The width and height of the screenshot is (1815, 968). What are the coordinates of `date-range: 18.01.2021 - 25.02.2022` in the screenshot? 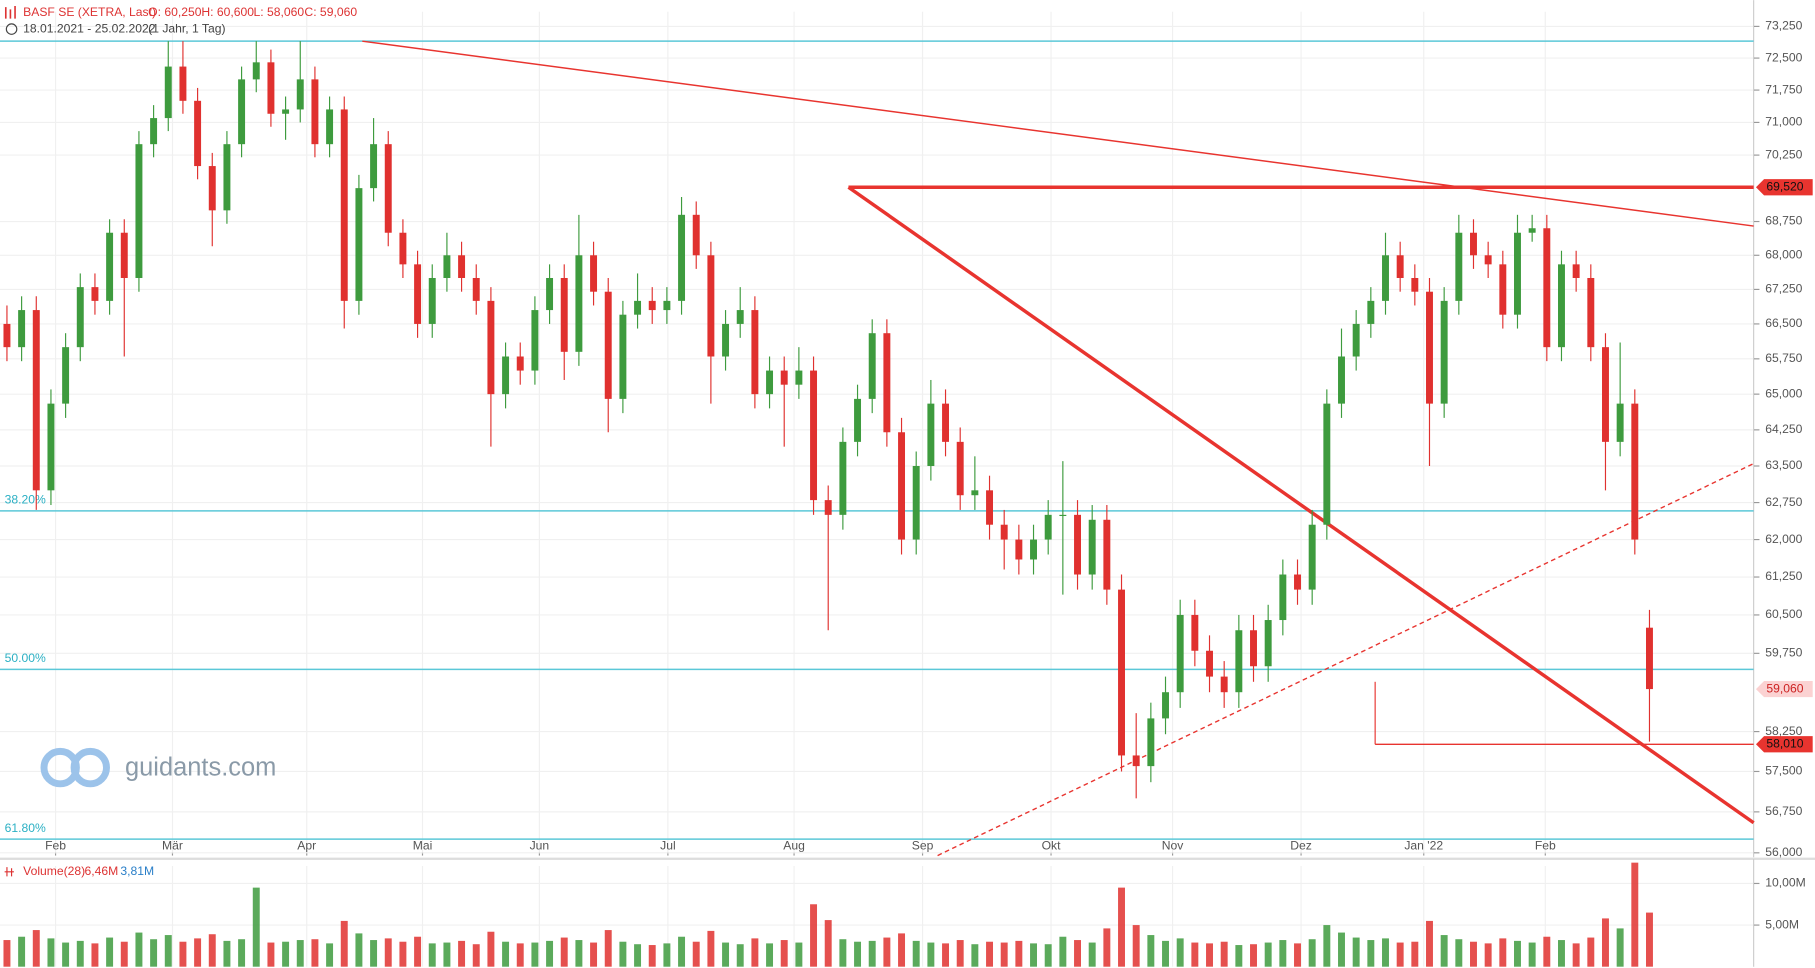 It's located at (89, 28).